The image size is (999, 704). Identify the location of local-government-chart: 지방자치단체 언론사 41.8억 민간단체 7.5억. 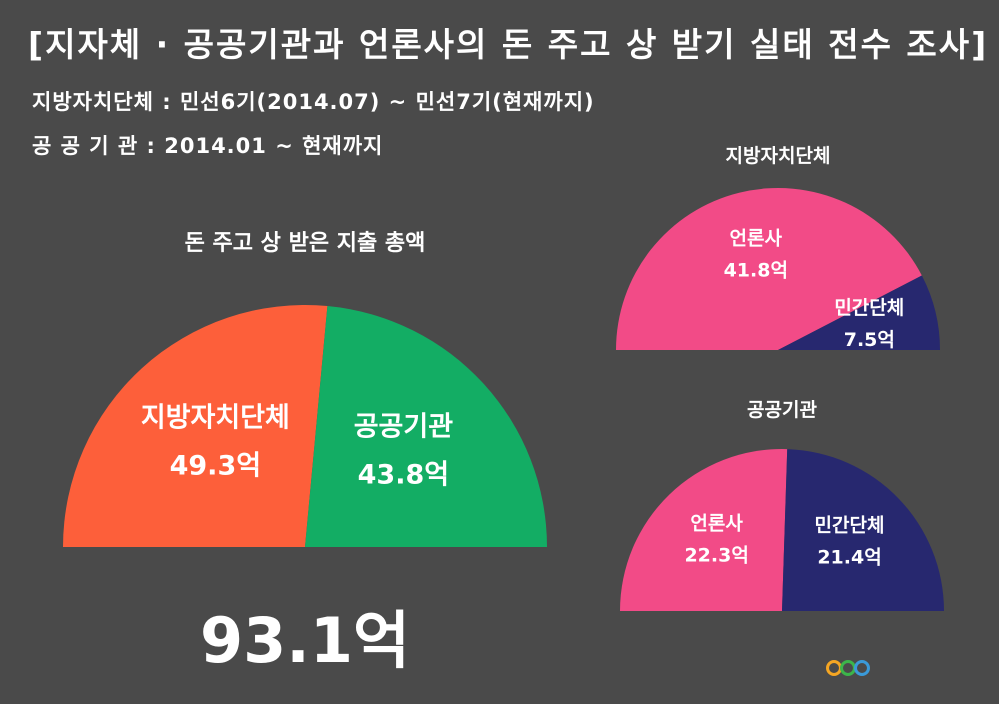
(778, 248).